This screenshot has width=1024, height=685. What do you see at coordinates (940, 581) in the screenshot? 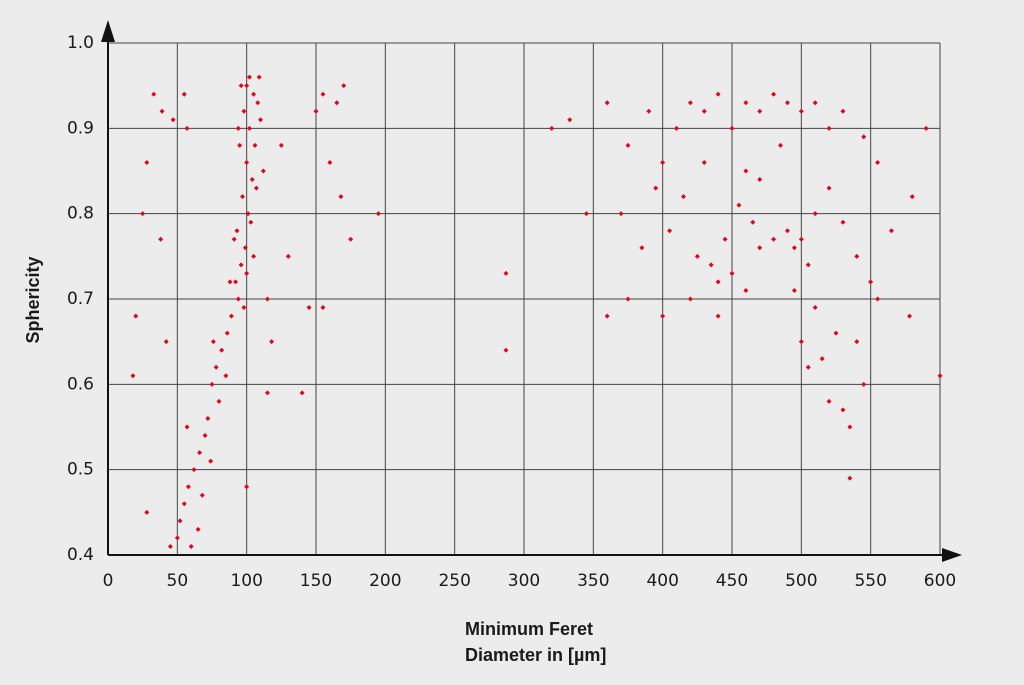
I see `x-tick-label: 600` at bounding box center [940, 581].